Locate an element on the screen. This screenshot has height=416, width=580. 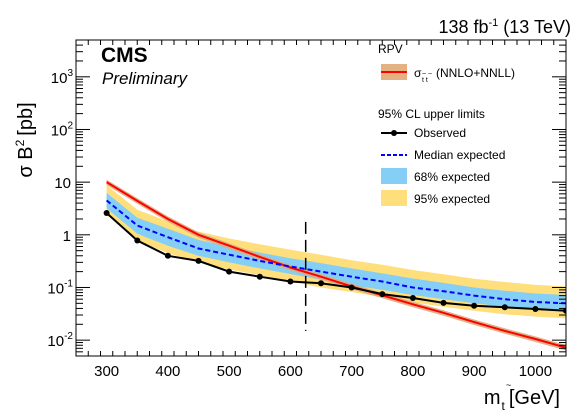
legend-theory-label: (NNLO+NNLL) is located at coordinates (475, 73).